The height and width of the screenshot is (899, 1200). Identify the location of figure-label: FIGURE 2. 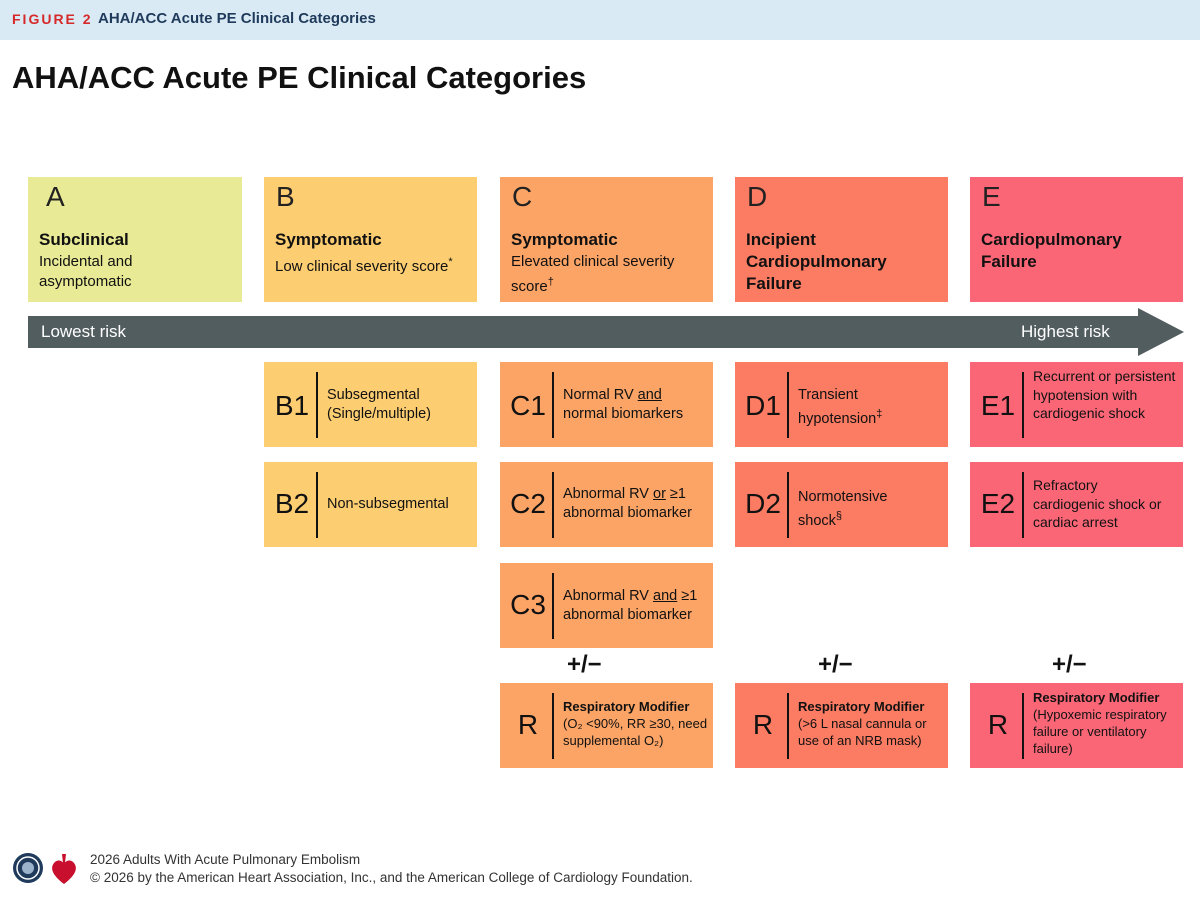
(52, 19).